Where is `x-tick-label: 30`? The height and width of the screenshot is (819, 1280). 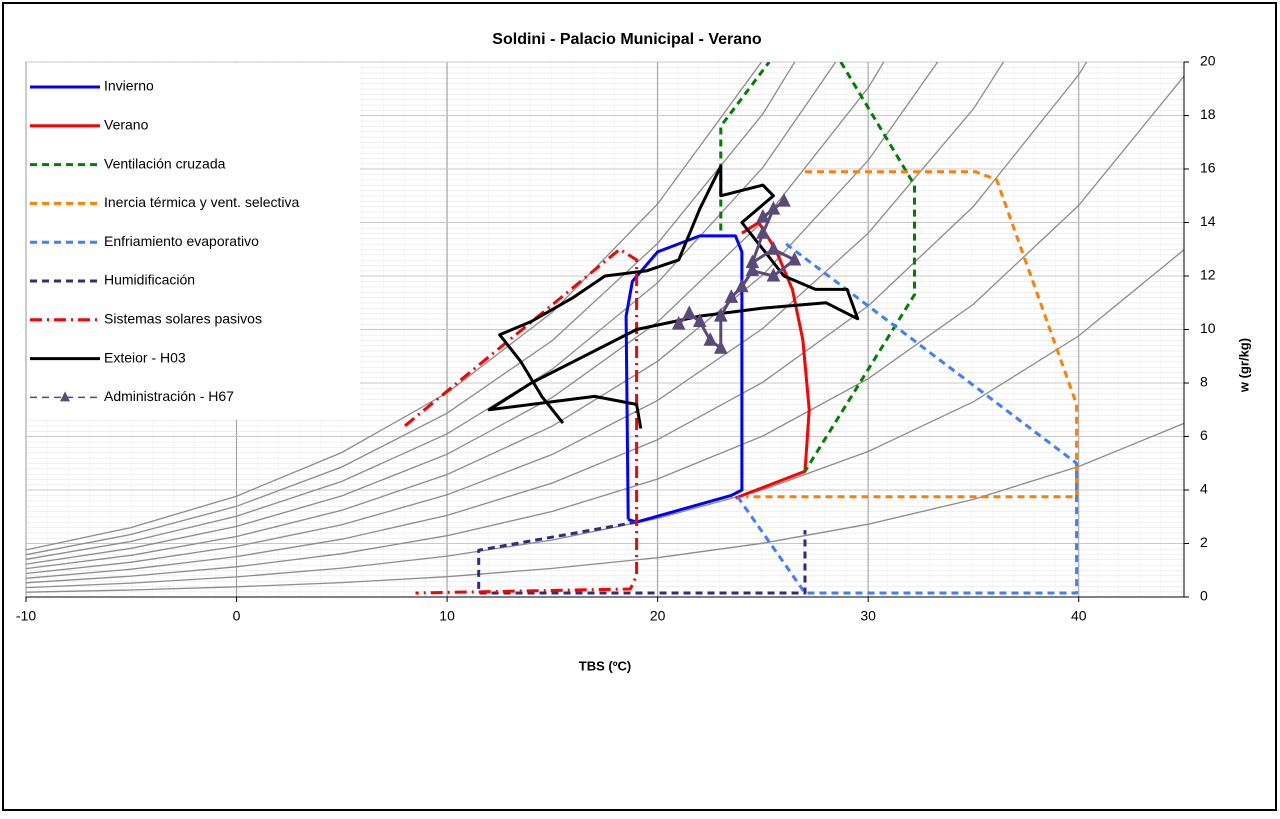
x-tick-label: 30 is located at coordinates (868, 616).